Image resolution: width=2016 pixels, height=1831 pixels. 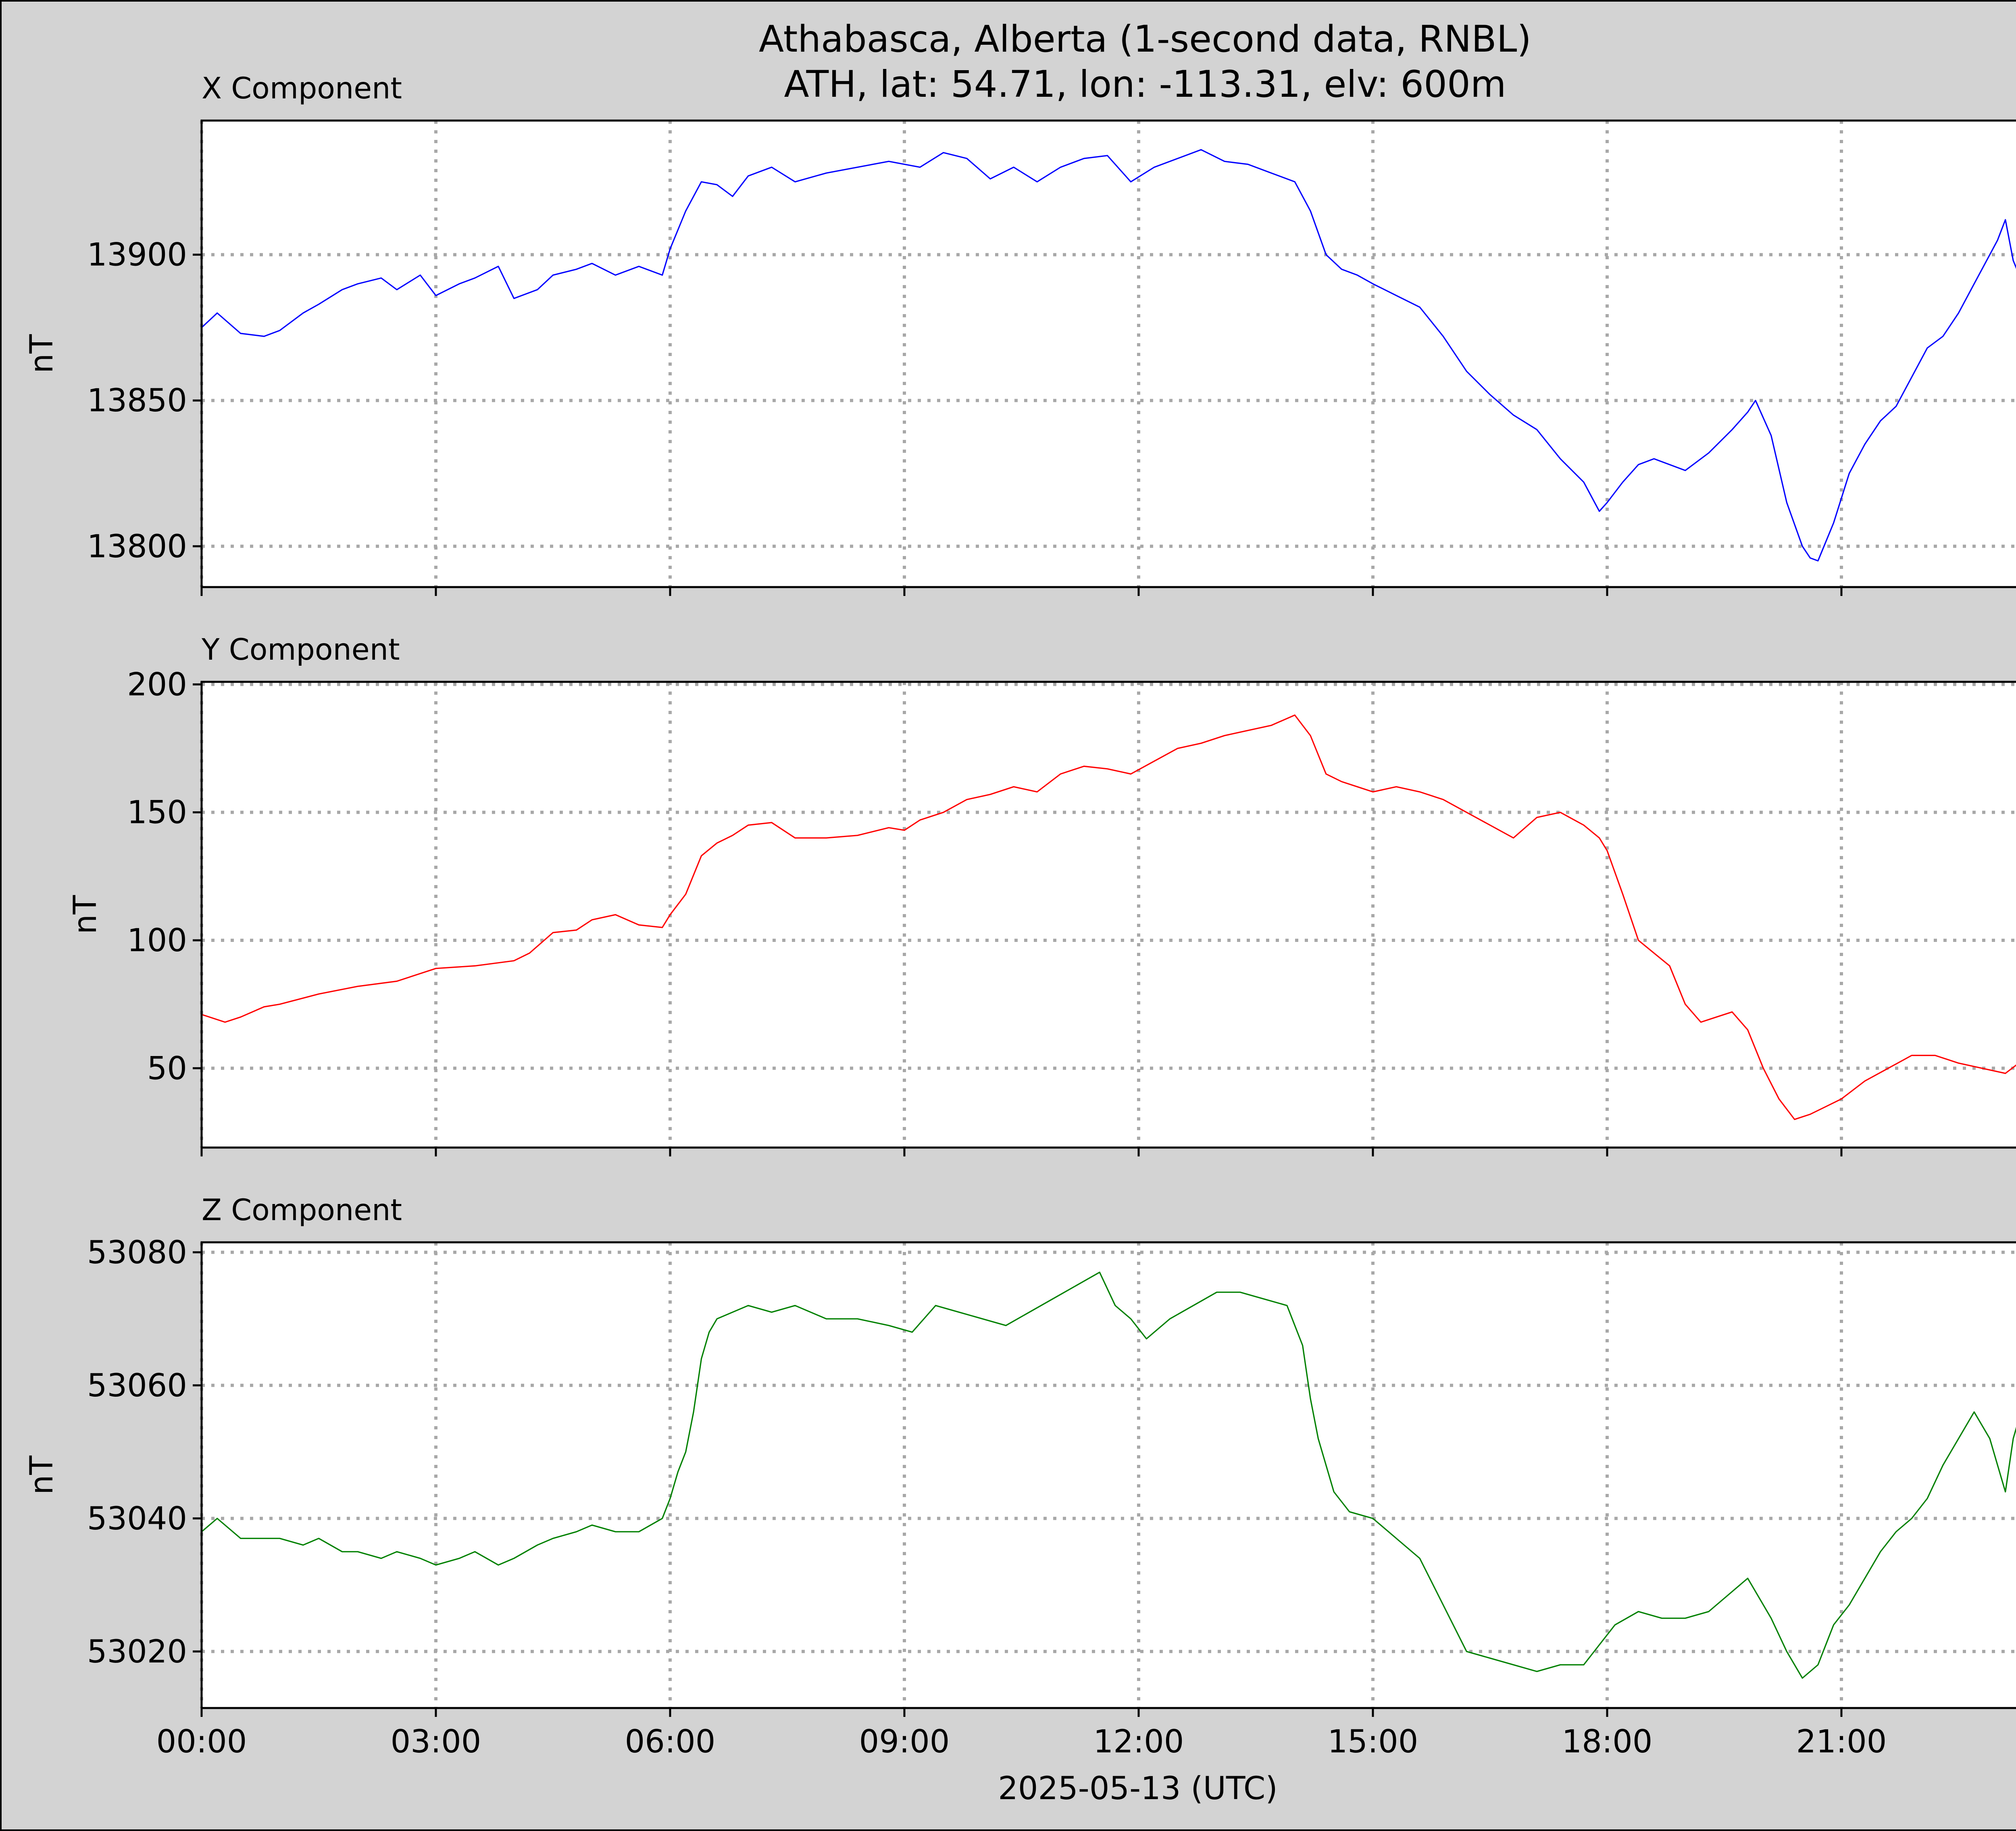 I want to click on y-component-ylabel: nT, so click(x=86, y=914).